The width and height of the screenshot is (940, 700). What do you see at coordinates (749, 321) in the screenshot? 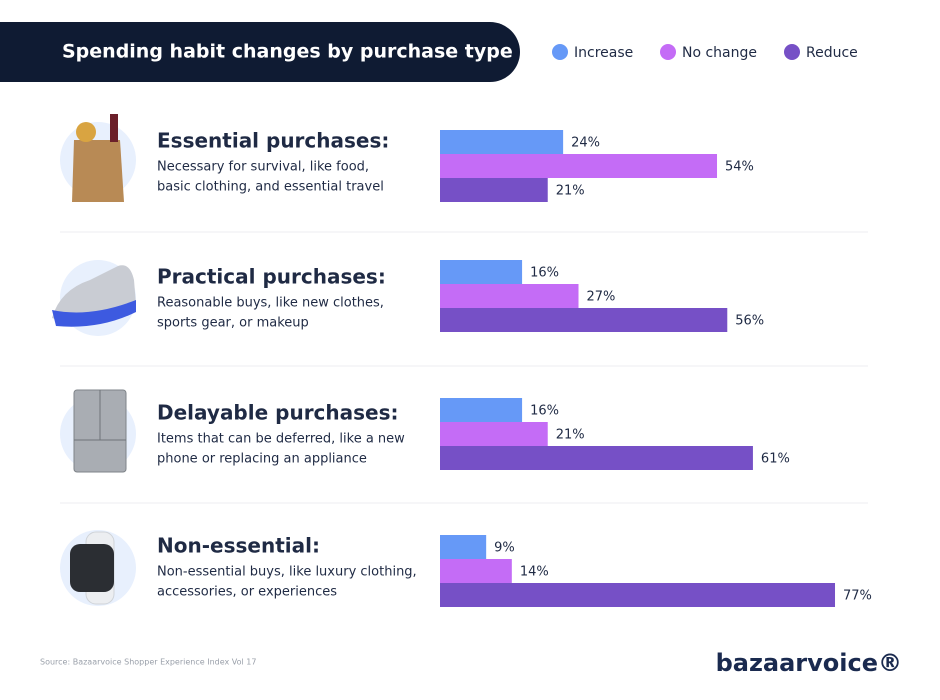
I see `value-label: 56%` at bounding box center [749, 321].